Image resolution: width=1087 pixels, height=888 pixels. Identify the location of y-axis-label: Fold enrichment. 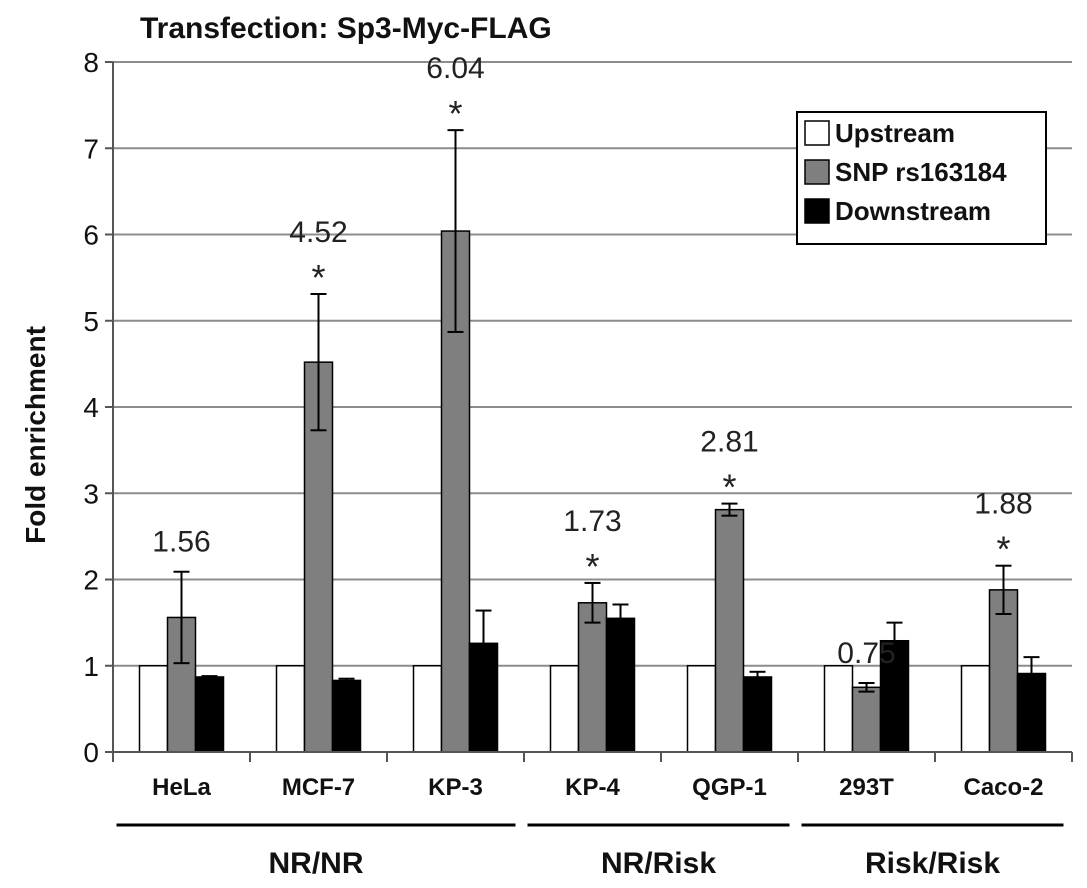
(35, 435).